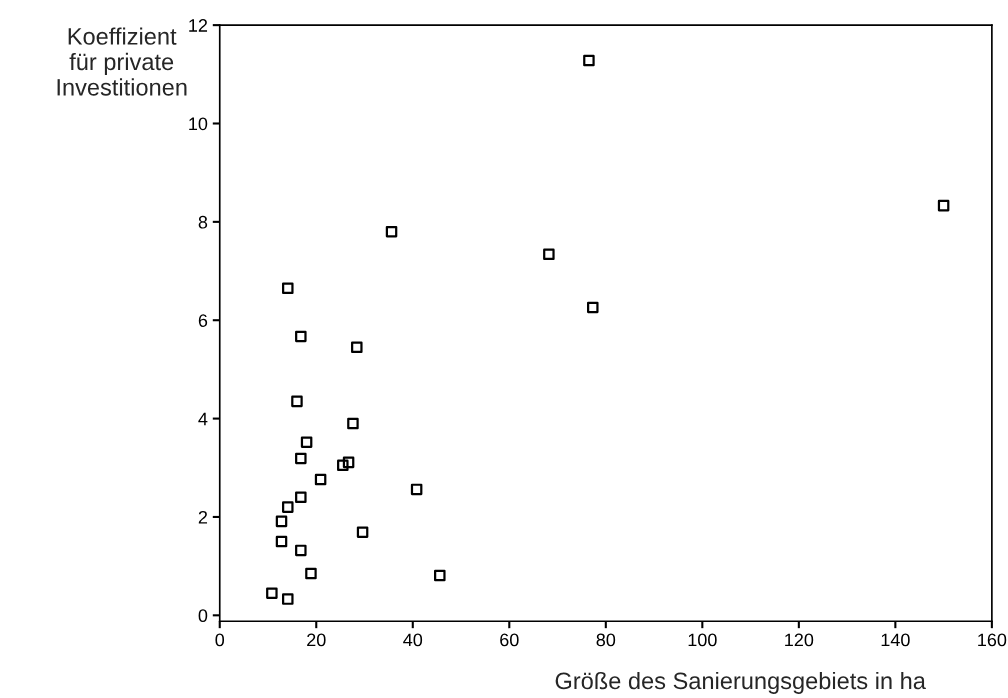 Image resolution: width=1008 pixels, height=698 pixels. Describe the element at coordinates (220, 640) in the screenshot. I see `x-tick-label: 0` at that location.